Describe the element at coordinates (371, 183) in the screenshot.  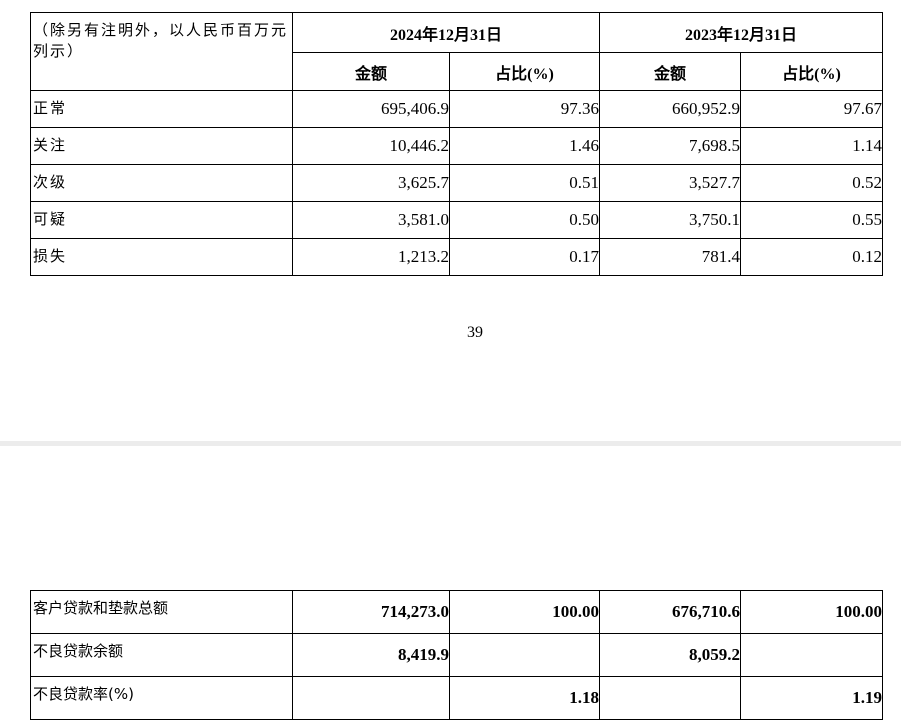
I see `value-cell: 3,625.7` at that location.